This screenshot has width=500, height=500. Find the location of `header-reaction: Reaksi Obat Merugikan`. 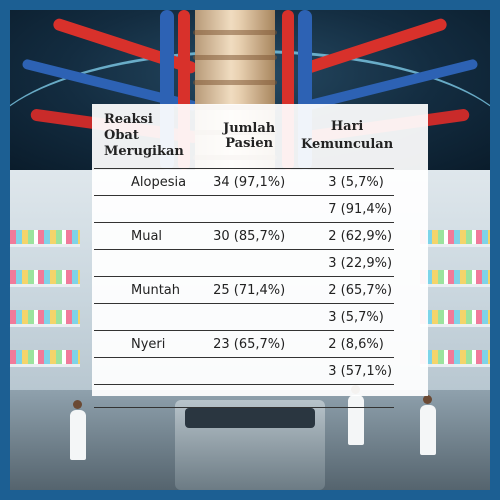

header-reaction: Reaksi Obat Merugikan is located at coordinates (146, 136).